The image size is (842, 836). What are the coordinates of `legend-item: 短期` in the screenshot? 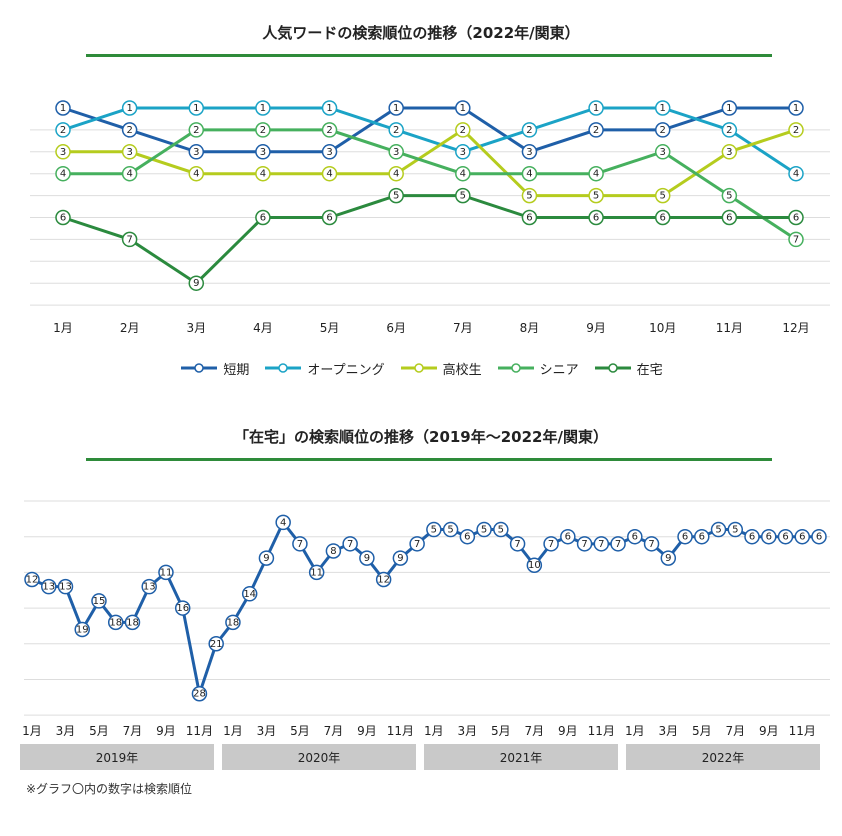 It's located at (214, 368).